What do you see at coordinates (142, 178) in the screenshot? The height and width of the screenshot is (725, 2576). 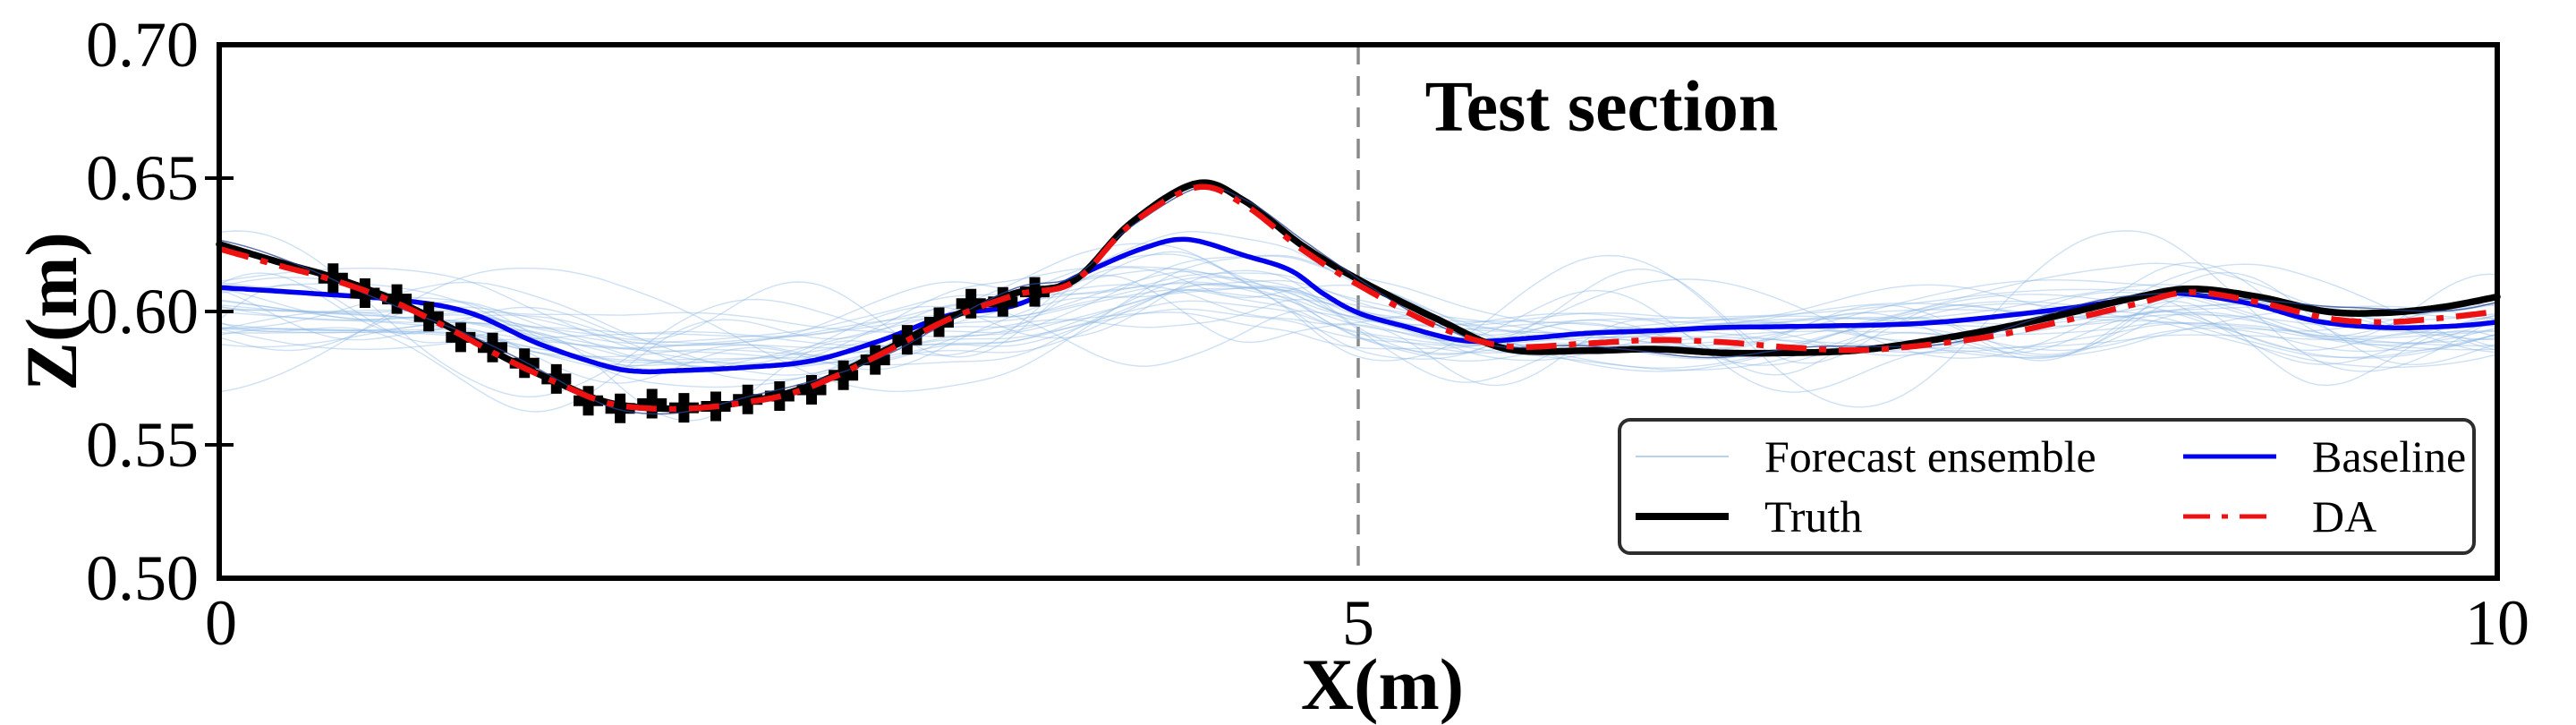 I see `y-tick-label: 0.65` at bounding box center [142, 178].